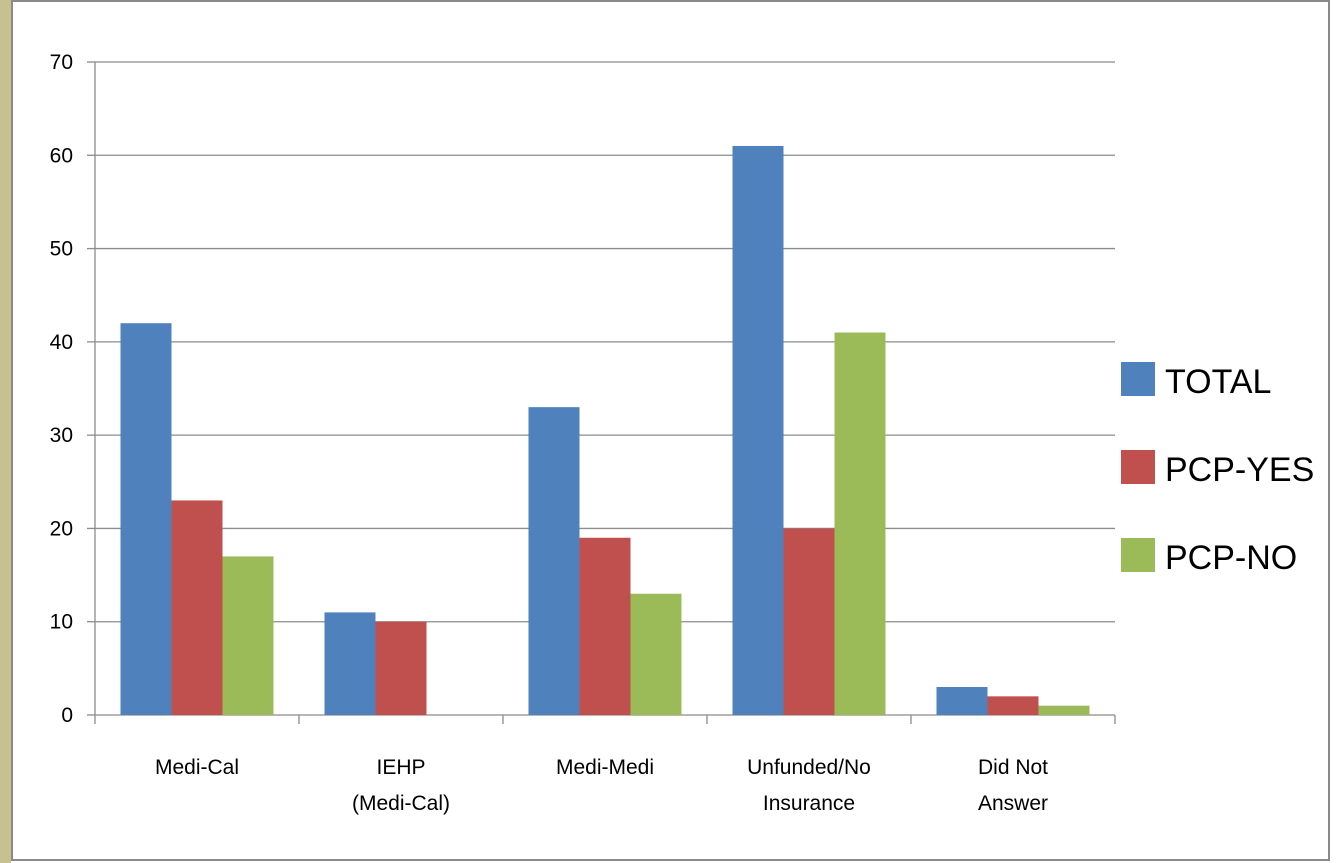  Describe the element at coordinates (61, 249) in the screenshot. I see `y-tick-label: 50` at that location.